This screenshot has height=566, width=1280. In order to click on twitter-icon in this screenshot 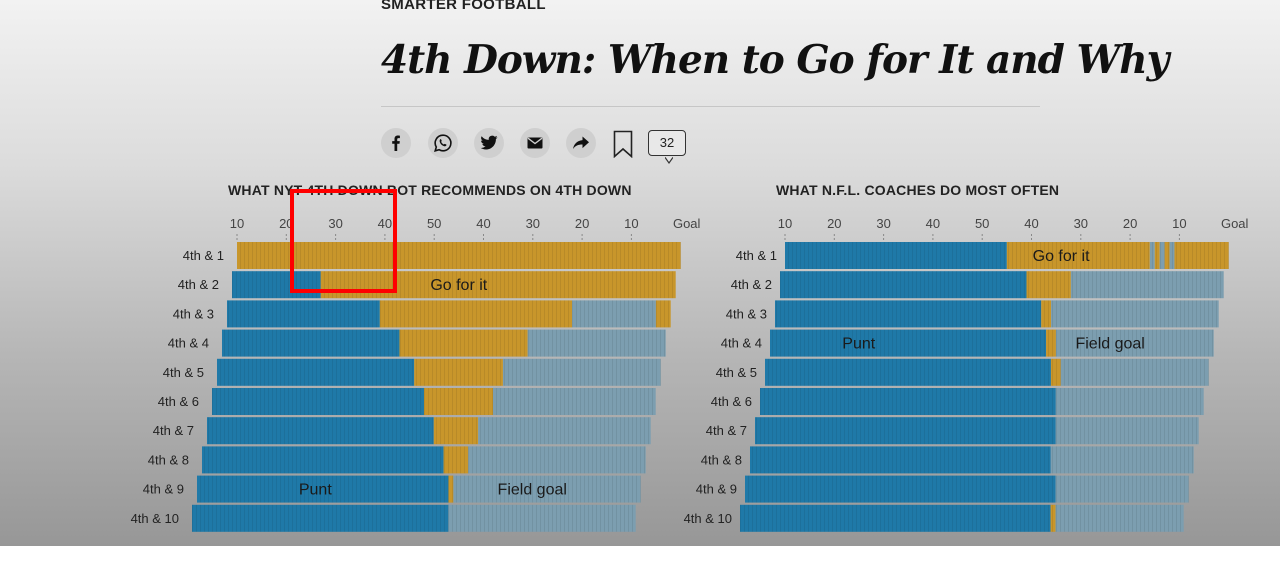, I will do `click(489, 142)`.